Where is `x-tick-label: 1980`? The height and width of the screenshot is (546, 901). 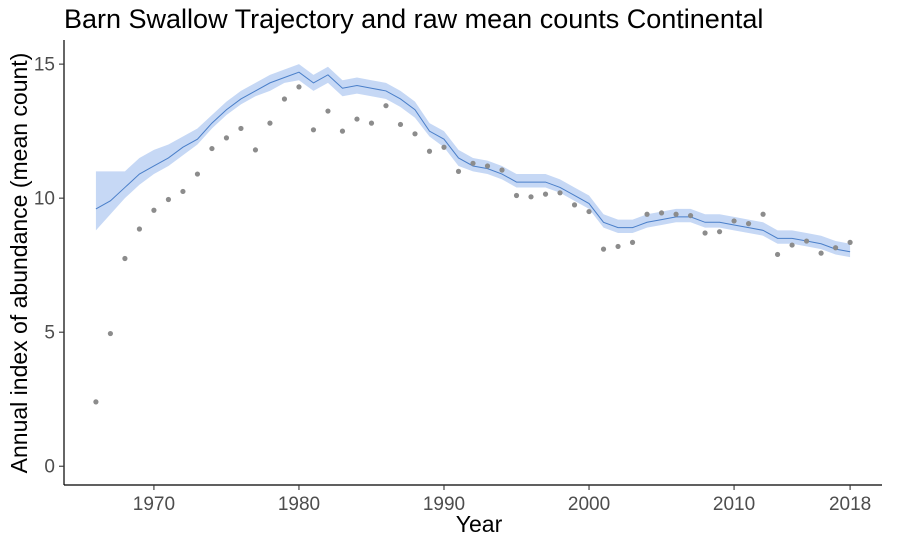
x-tick-label: 1980 is located at coordinates (299, 504).